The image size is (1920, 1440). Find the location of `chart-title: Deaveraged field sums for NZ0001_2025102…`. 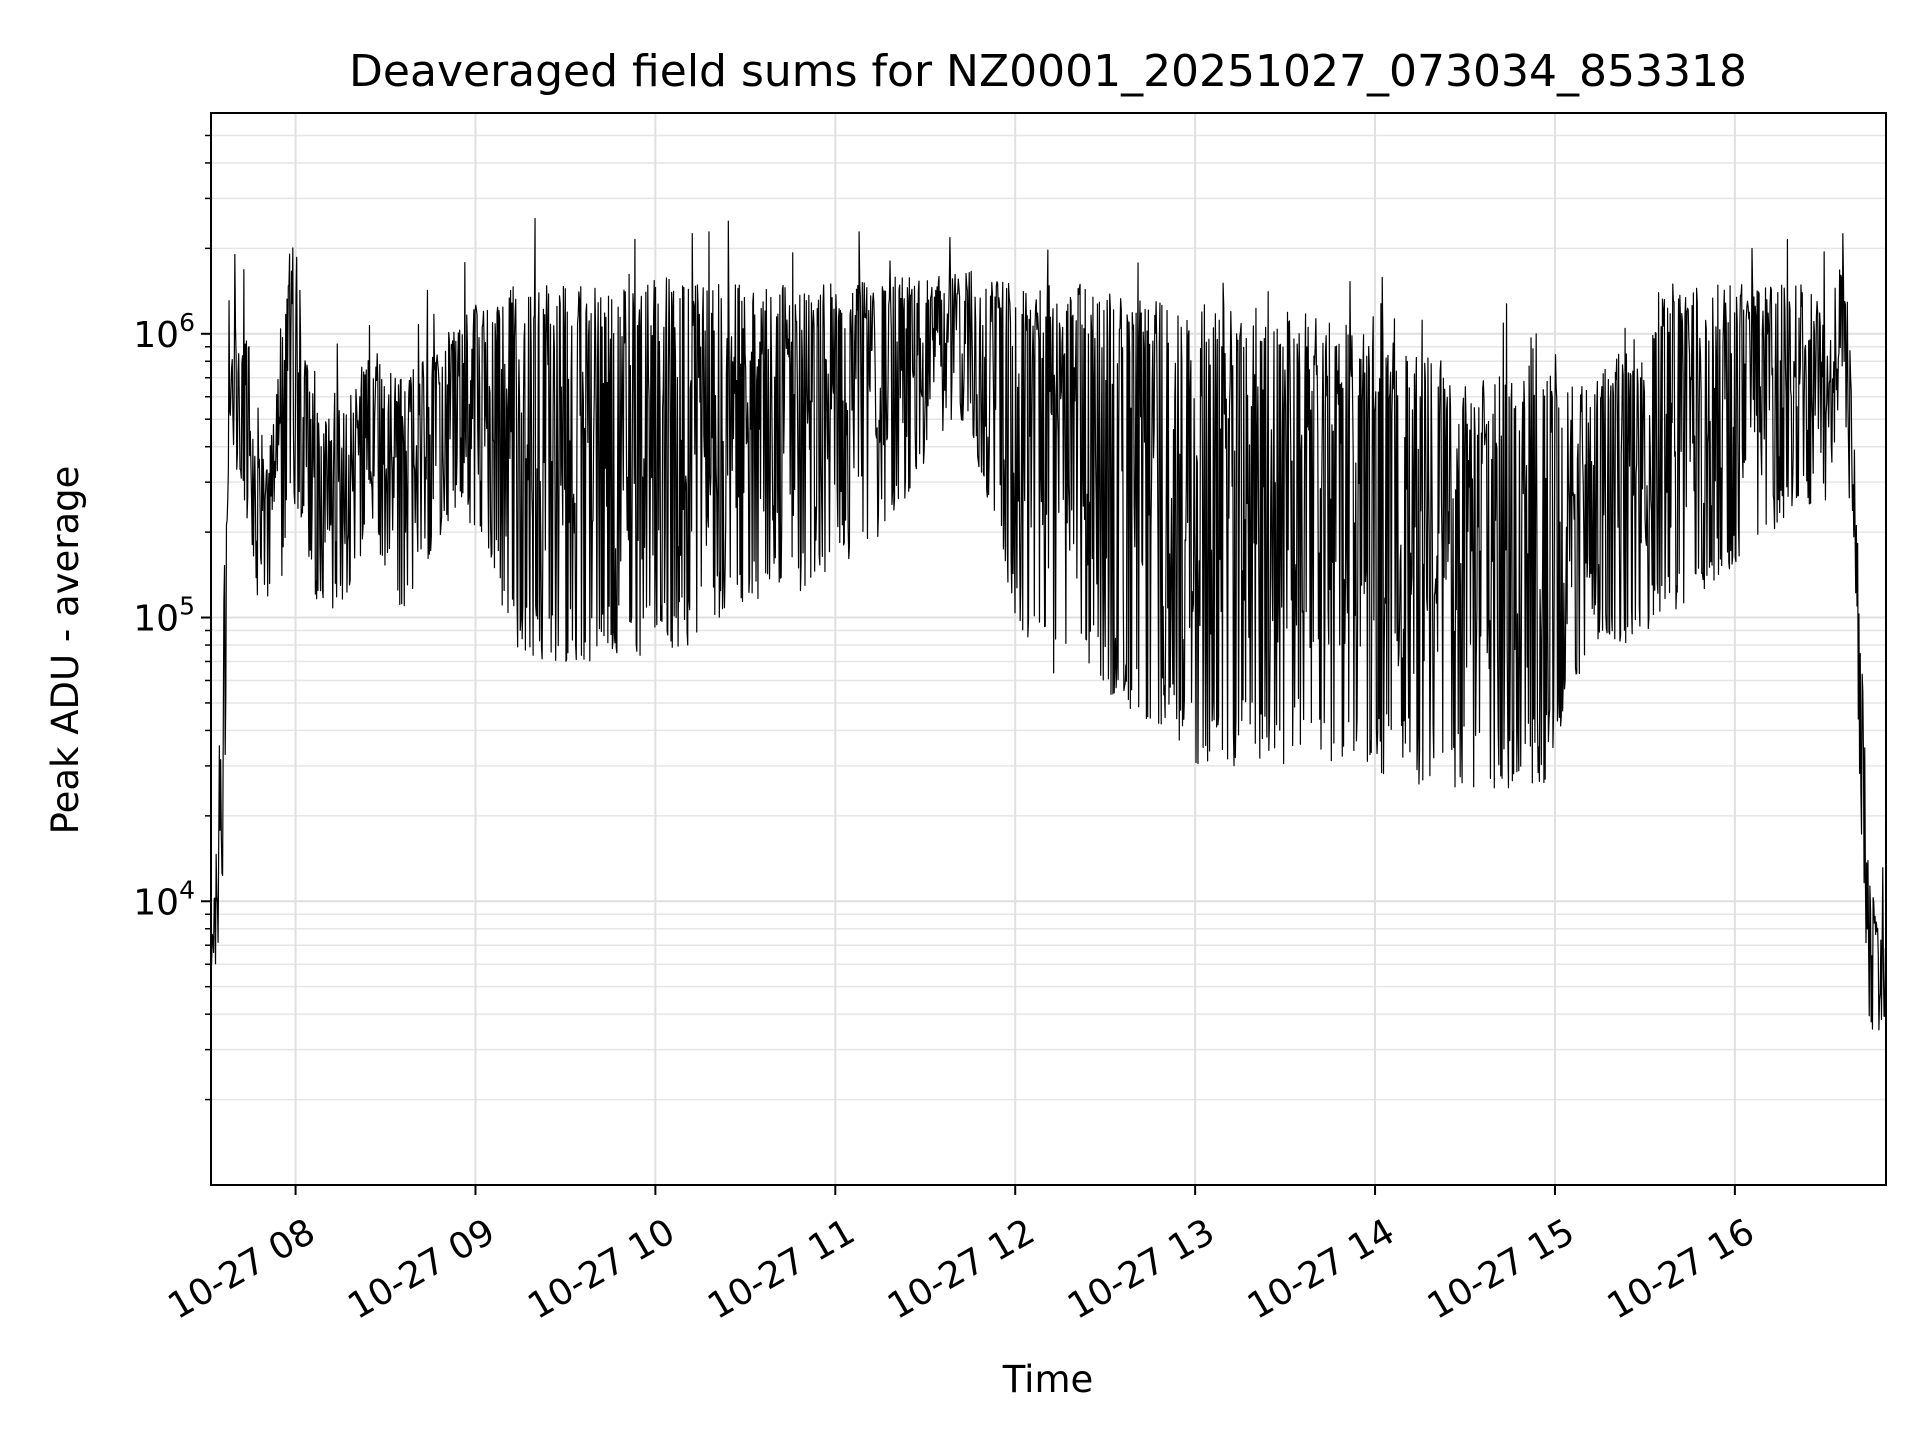

chart-title: Deaveraged field sums for NZ0001_2025102… is located at coordinates (1048, 71).